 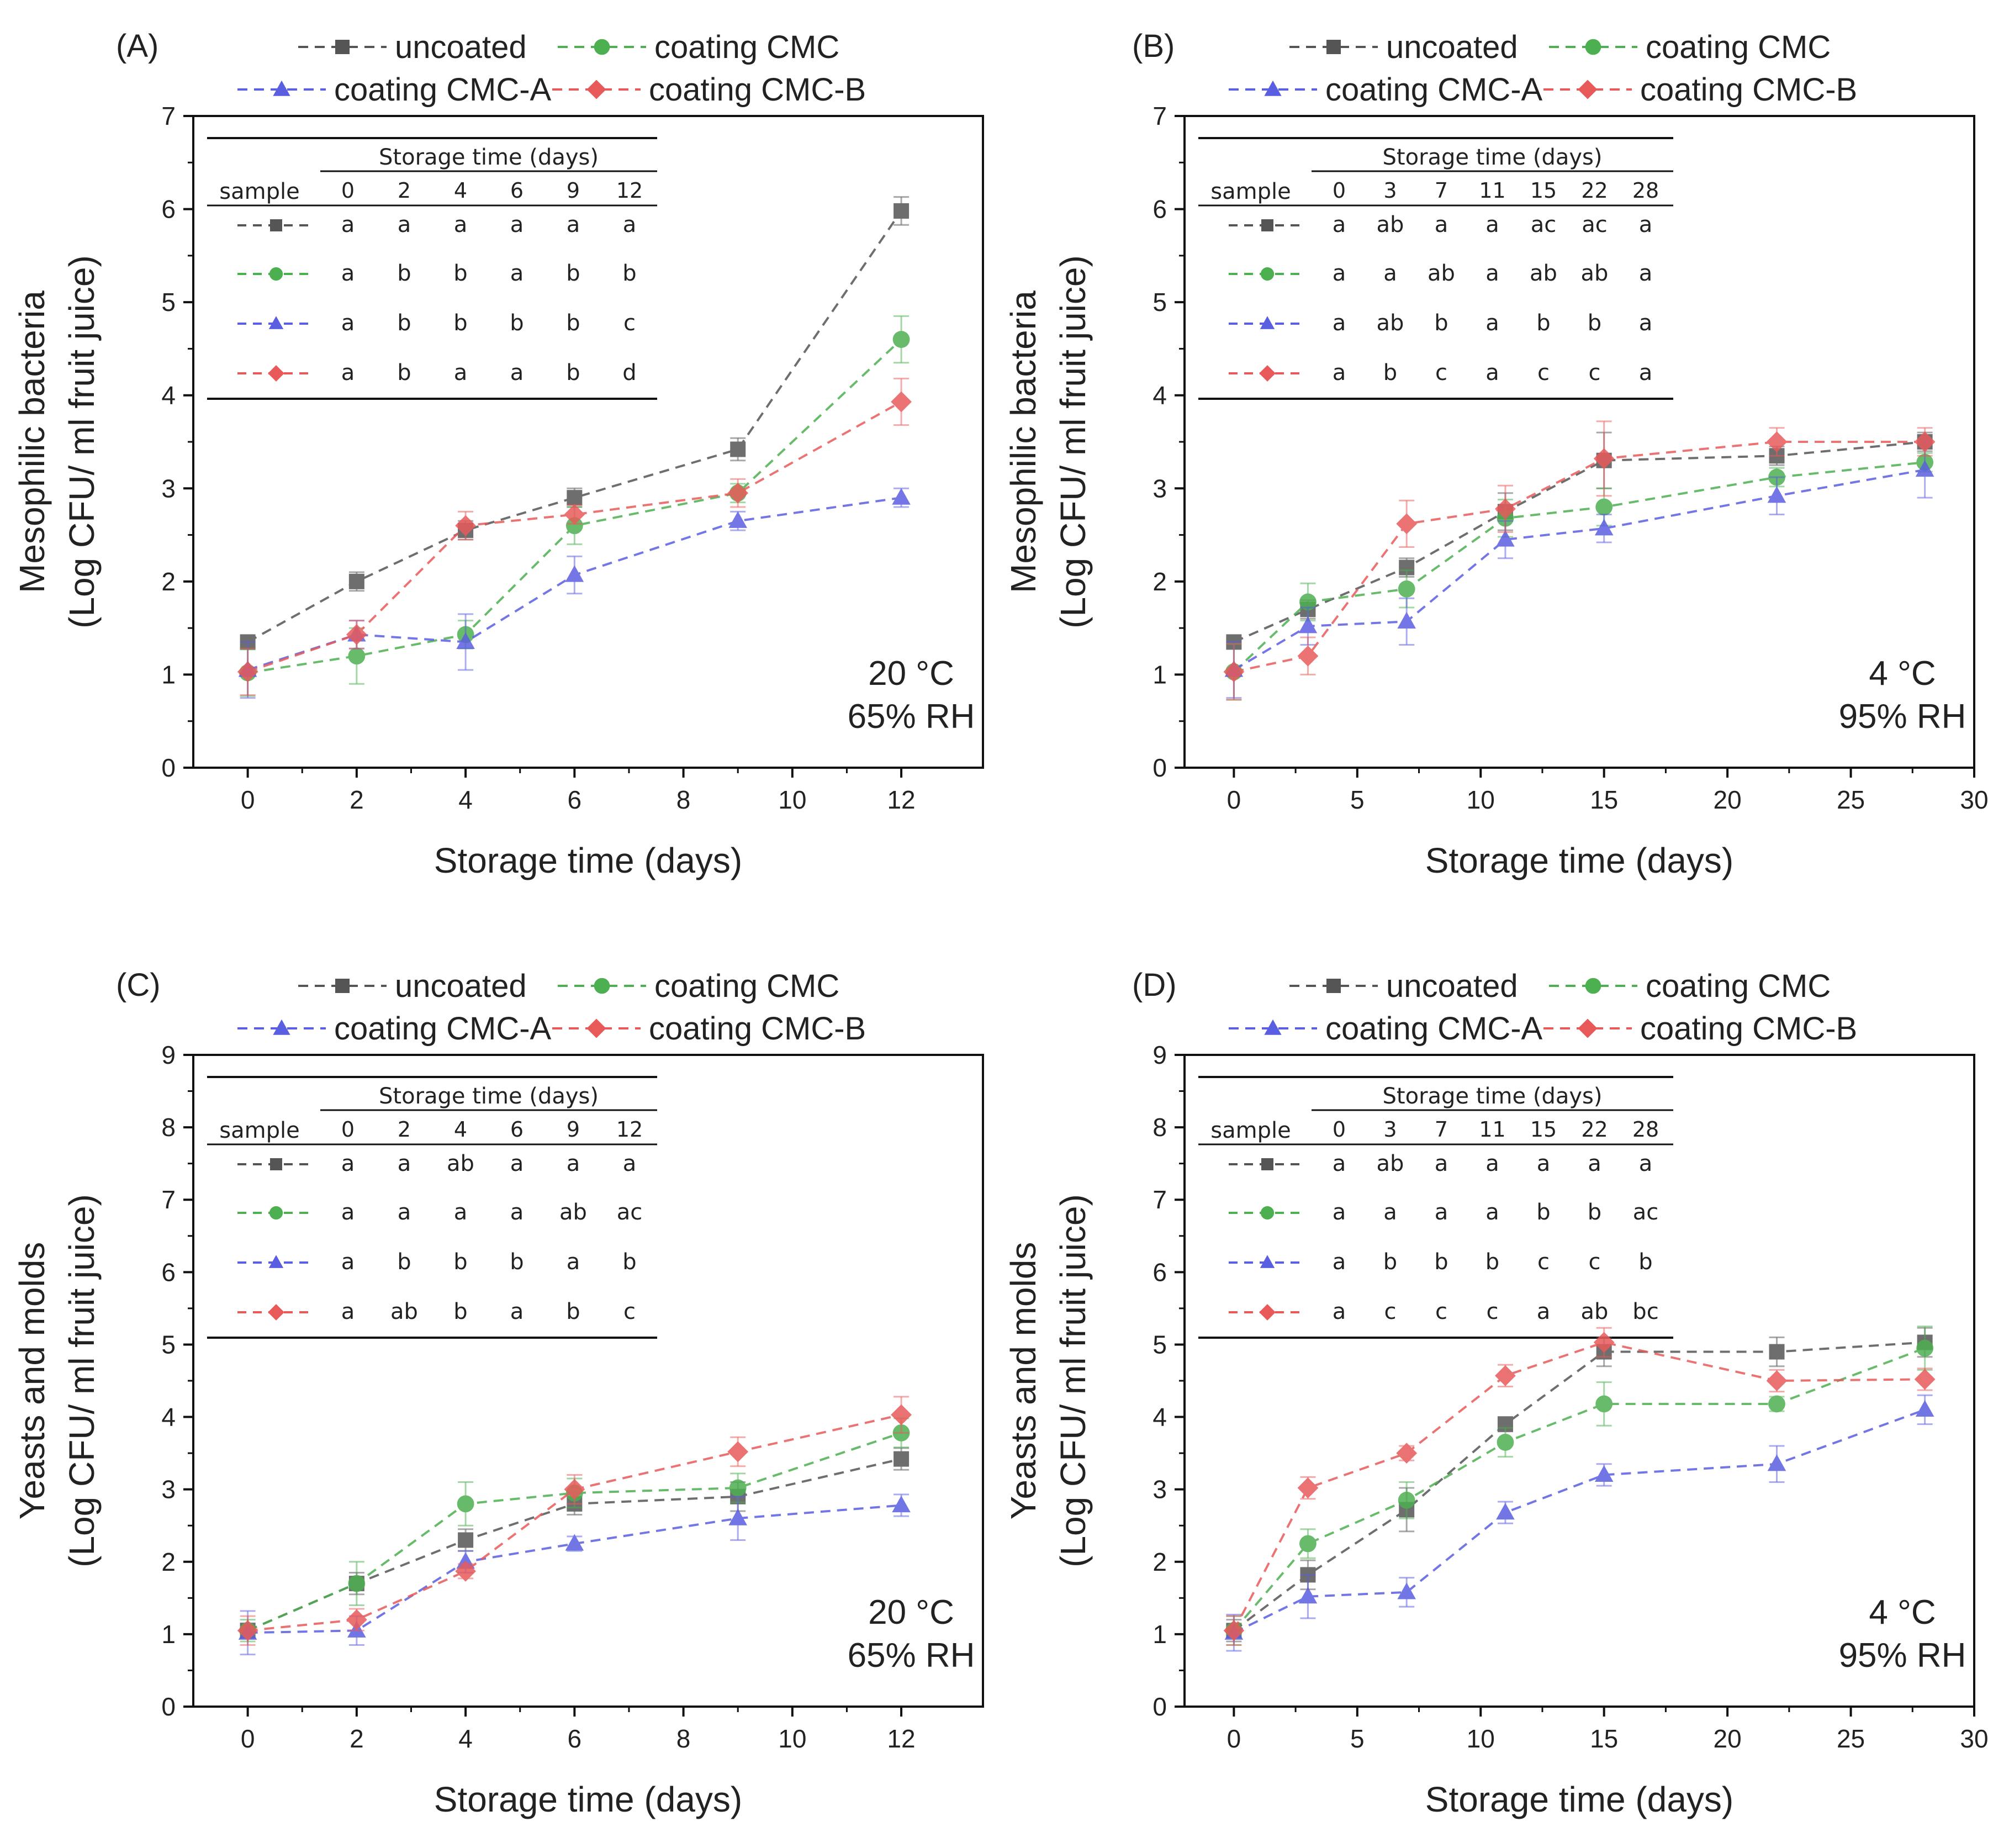 I want to click on x-tick-label: 12, so click(x=901, y=1738).